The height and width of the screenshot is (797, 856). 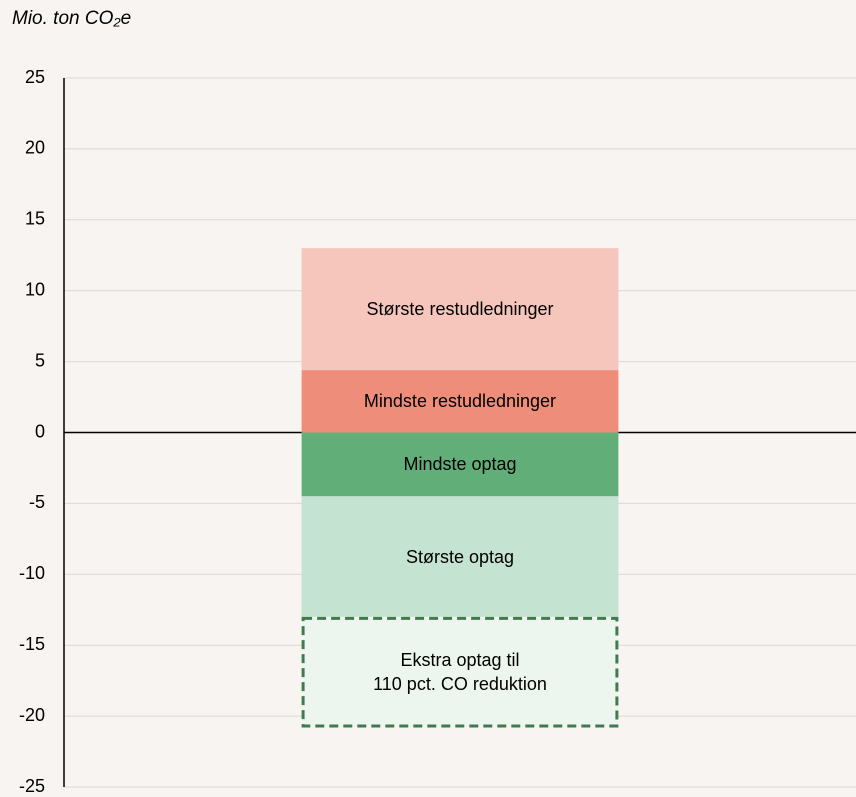 What do you see at coordinates (40, 431) in the screenshot?
I see `y-tick-label: 0` at bounding box center [40, 431].